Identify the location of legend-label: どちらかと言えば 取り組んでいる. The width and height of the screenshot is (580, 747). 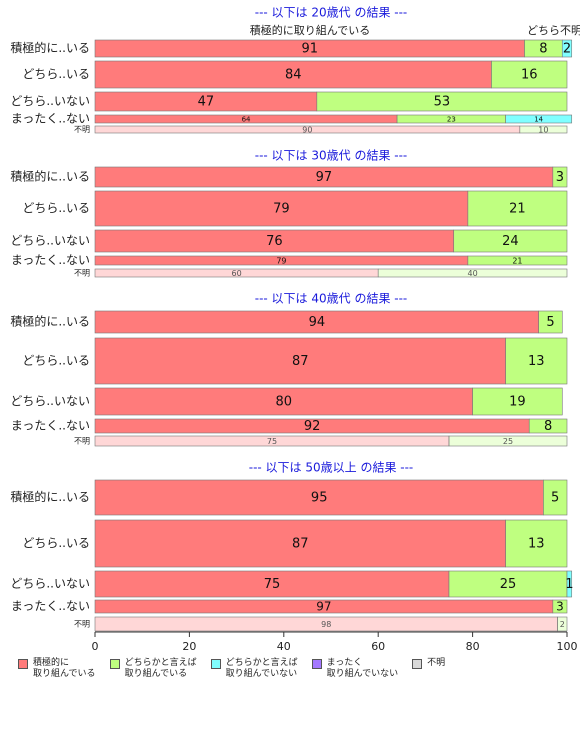
(160, 668).